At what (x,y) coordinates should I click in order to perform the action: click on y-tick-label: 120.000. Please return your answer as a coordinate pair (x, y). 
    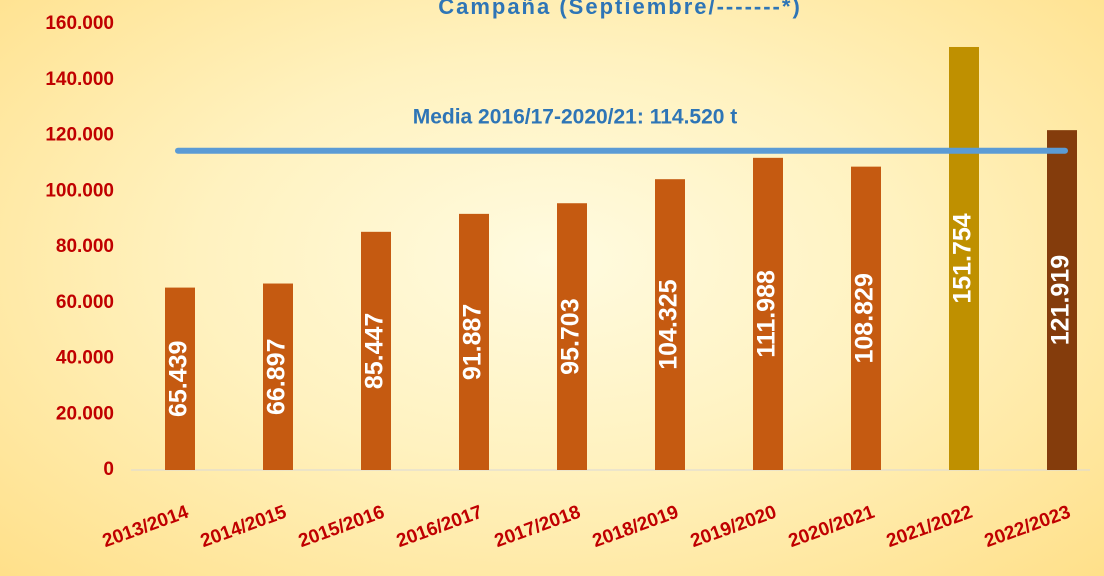
    Looking at the image, I should click on (79, 135).